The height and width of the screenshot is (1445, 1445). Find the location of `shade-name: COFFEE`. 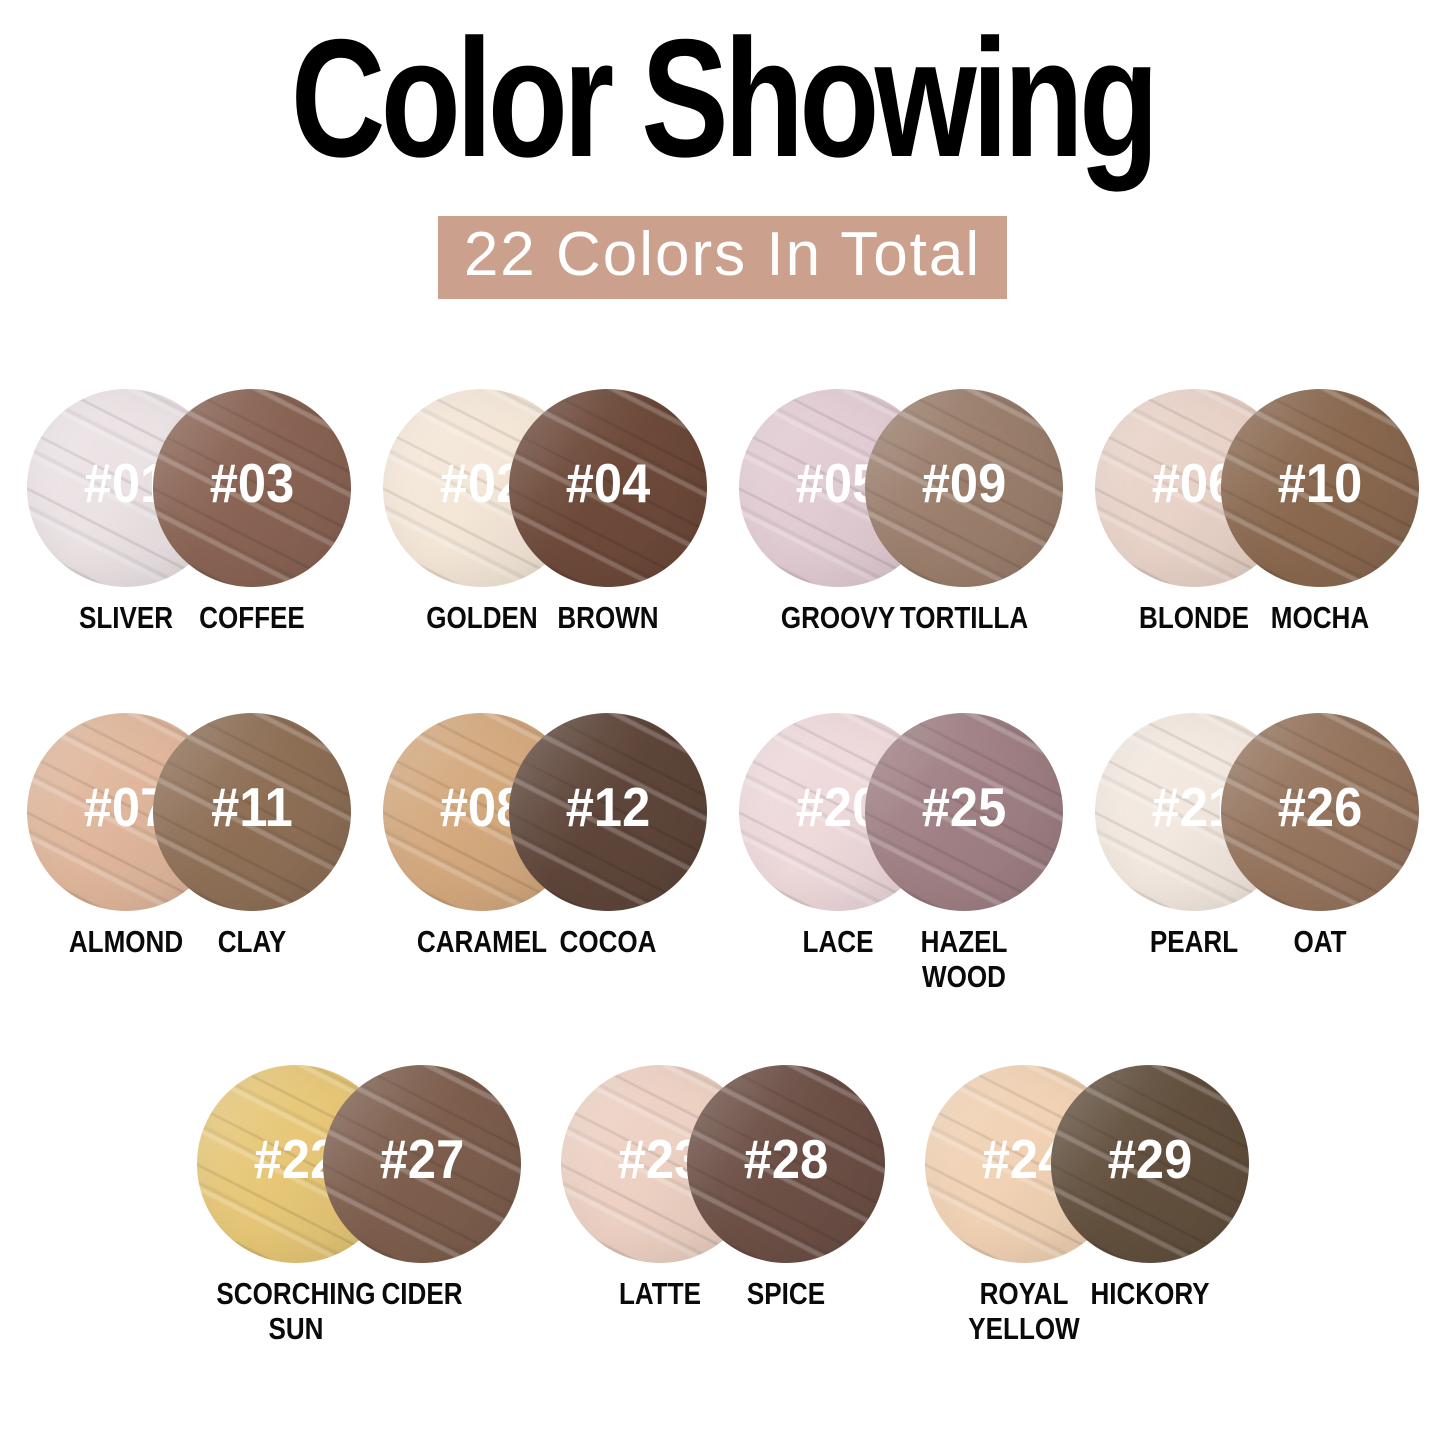

shade-name: COFFEE is located at coordinates (251, 618).